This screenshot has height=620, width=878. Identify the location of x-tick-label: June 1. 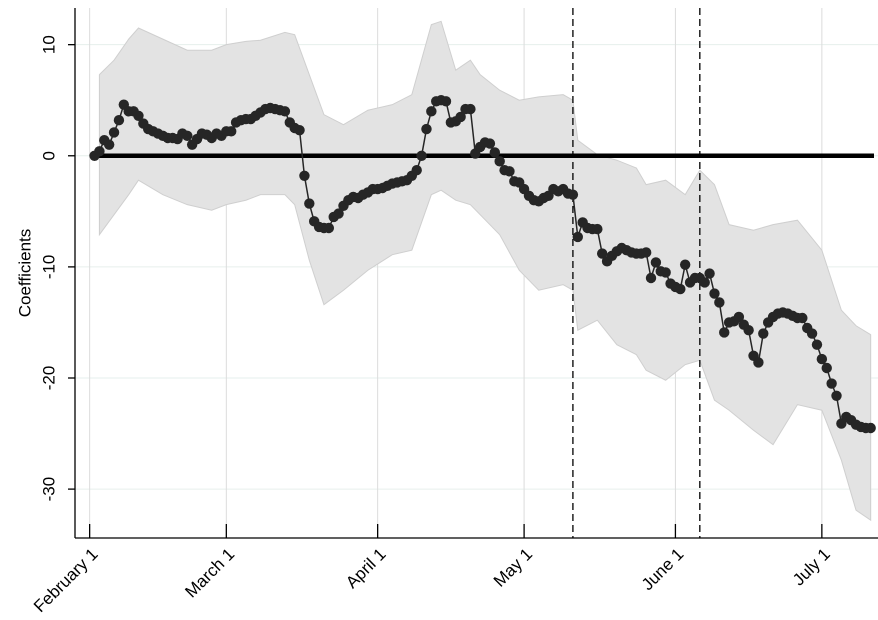
(663, 570).